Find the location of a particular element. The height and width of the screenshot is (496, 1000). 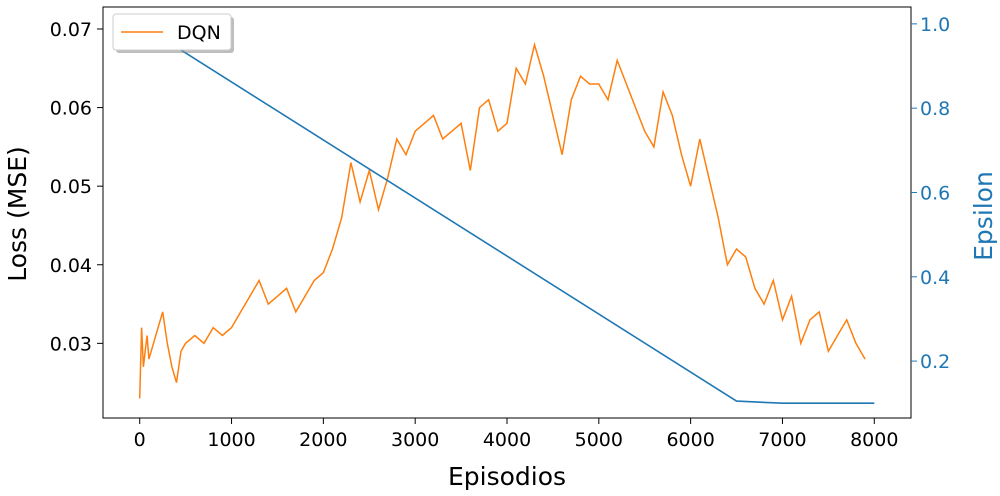

x-axis-ticks: 0 1000 2000 3000 4000 5000 6000 7000 8000 is located at coordinates (516, 434).